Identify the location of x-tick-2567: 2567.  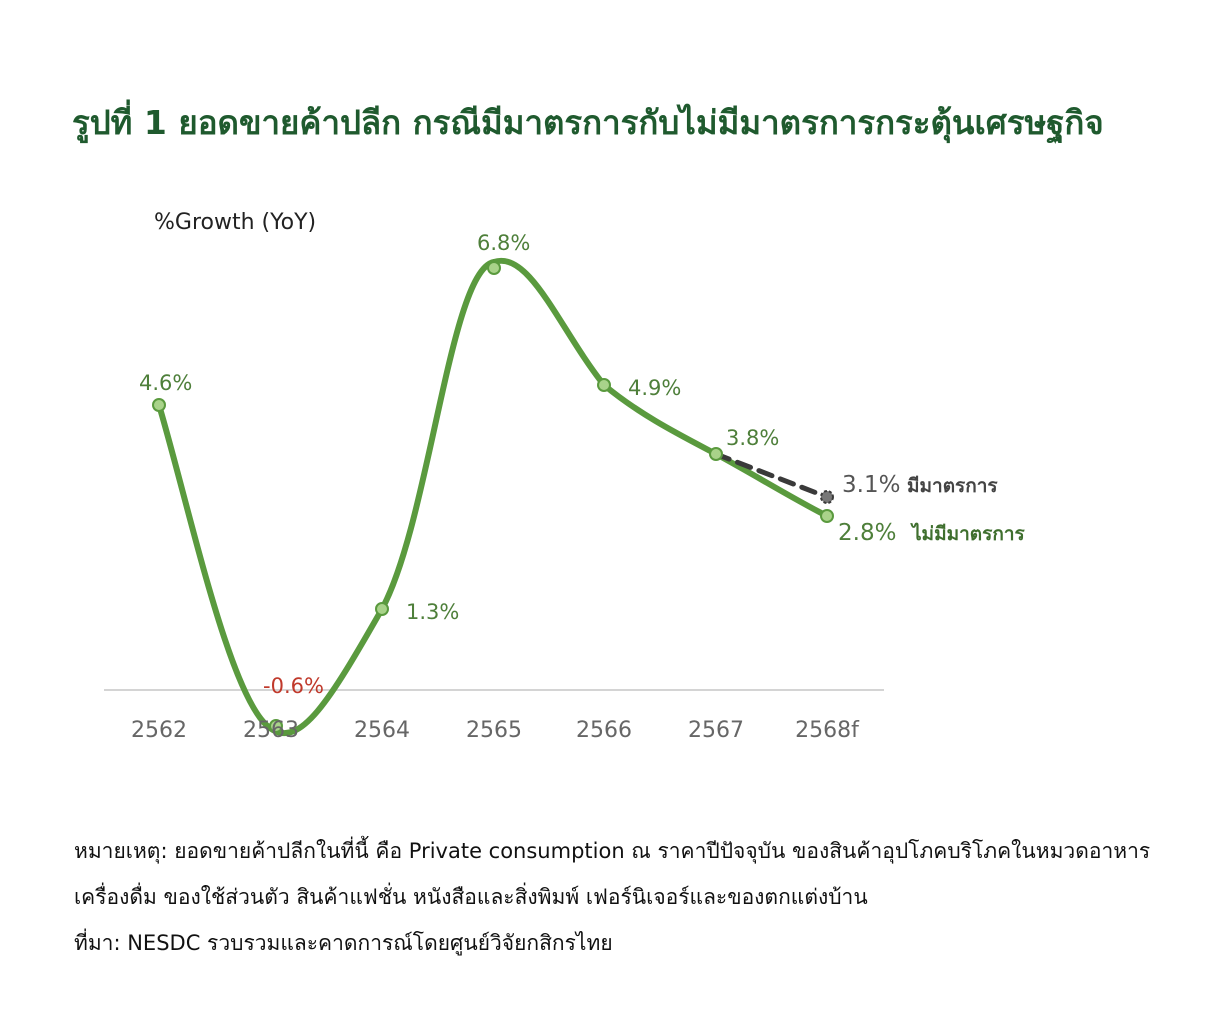
(716, 730).